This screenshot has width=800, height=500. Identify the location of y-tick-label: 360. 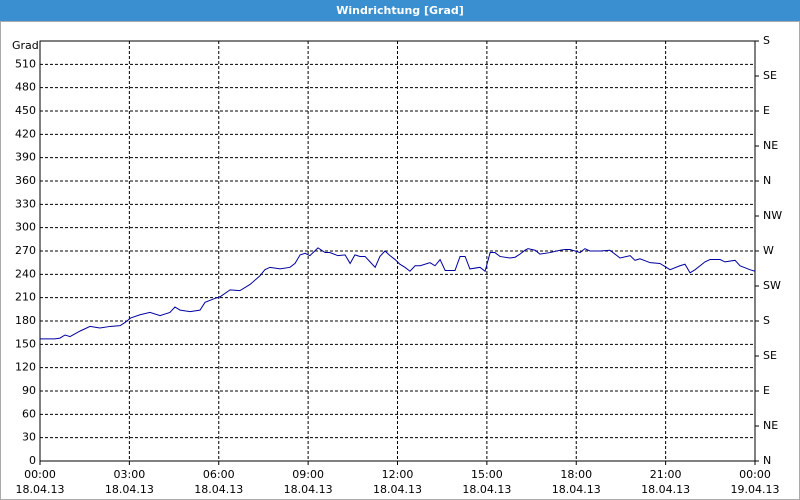
(25, 180).